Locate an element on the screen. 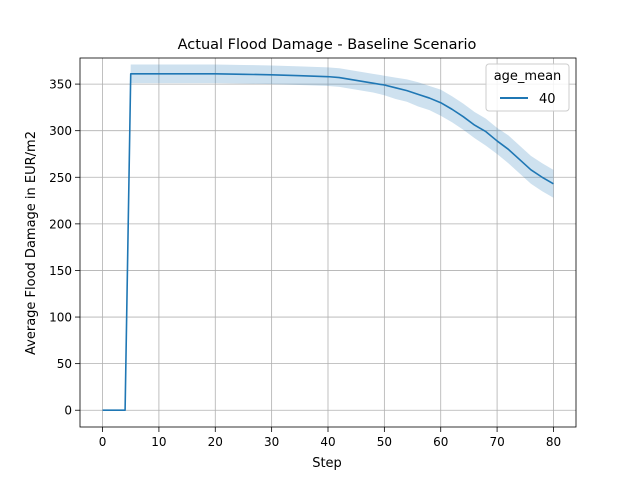 This screenshot has height=485, width=640. y-tick-label: 350 is located at coordinates (60, 85).